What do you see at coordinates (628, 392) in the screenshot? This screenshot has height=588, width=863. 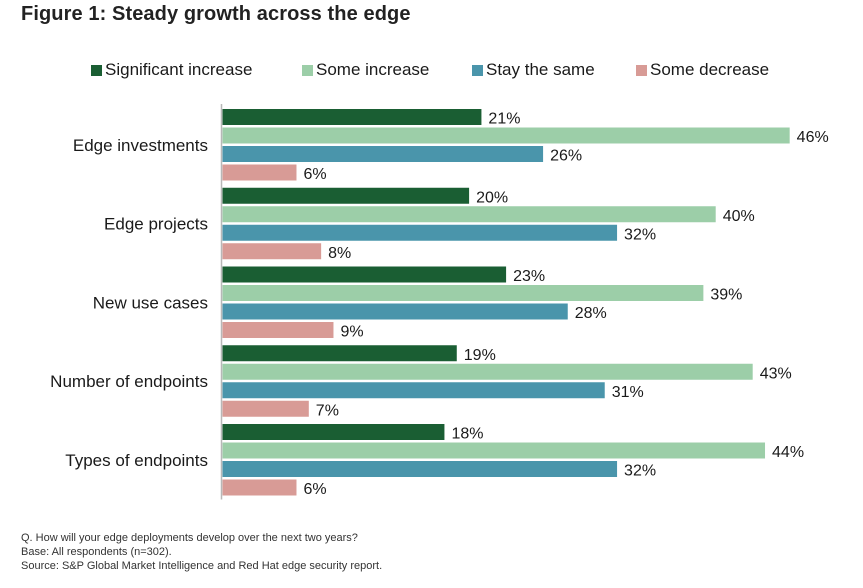 I see `data-label: 31%` at bounding box center [628, 392].